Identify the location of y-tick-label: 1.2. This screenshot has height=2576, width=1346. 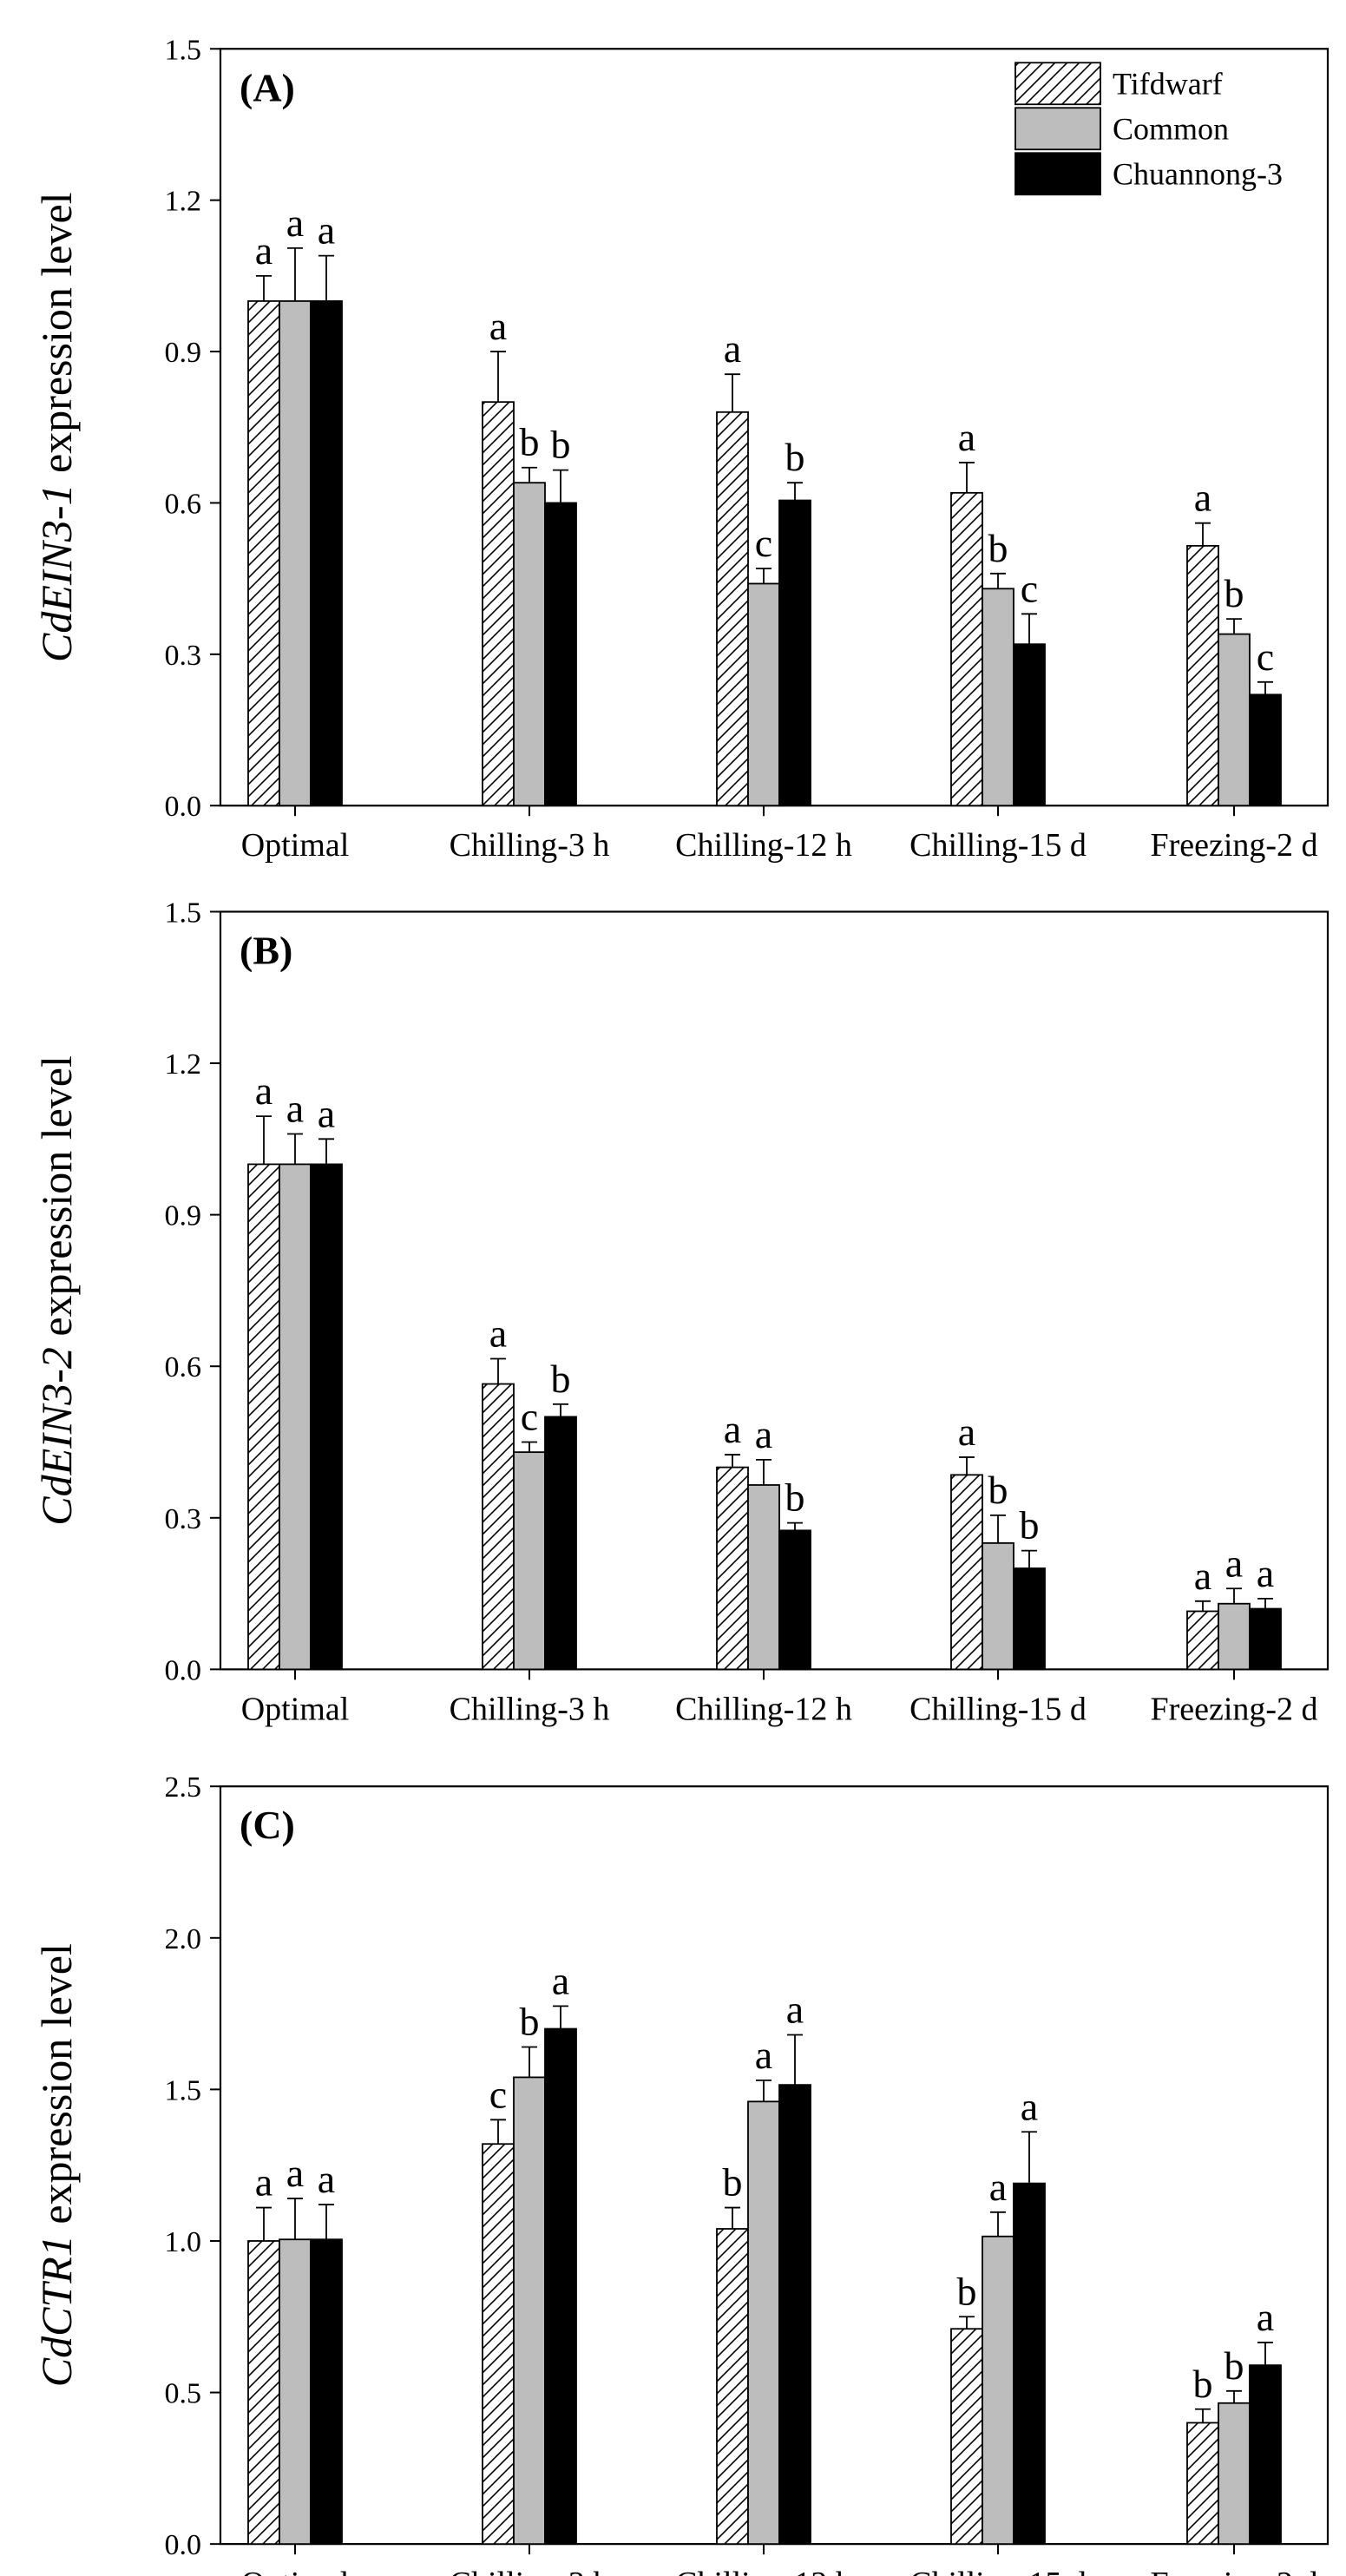
(183, 202).